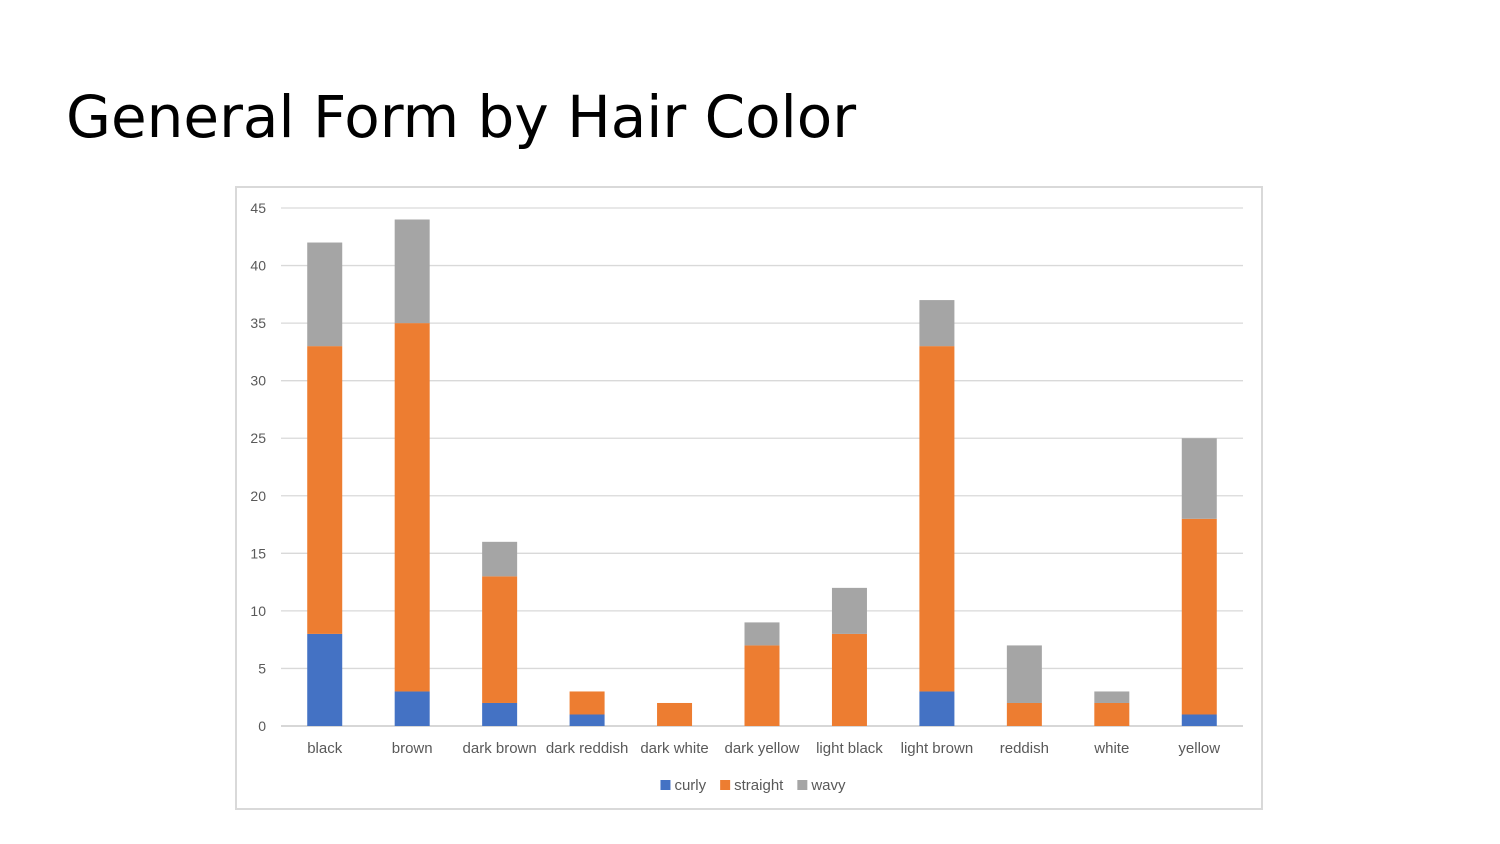 Image resolution: width=1500 pixels, height=844 pixels. I want to click on bar-wavy-white, so click(1112, 697).